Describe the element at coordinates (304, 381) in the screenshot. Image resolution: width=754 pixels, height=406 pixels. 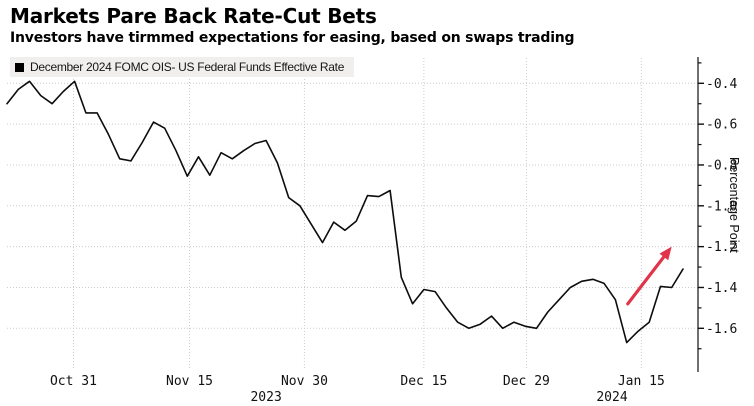
I see `x-tick-label: Nov 30` at that location.